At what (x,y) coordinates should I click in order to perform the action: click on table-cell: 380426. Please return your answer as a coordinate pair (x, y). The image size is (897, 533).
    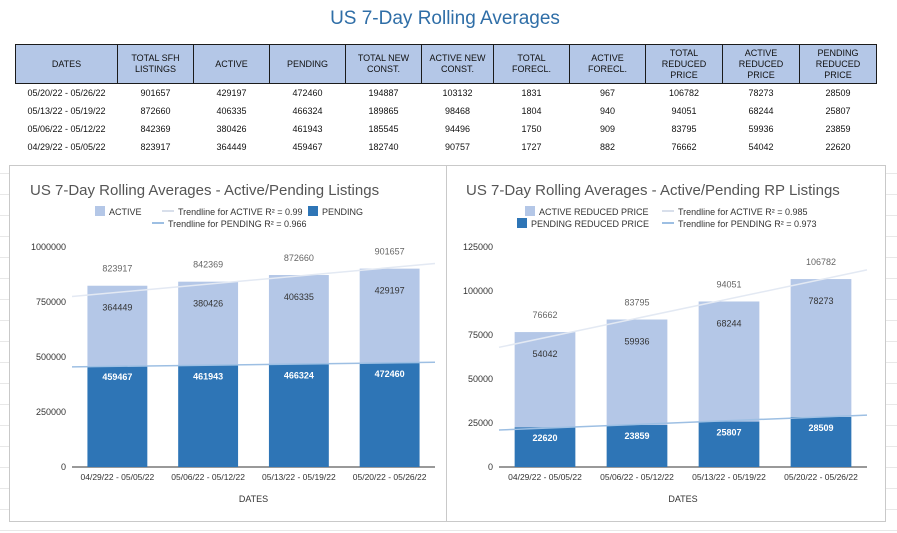
    Looking at the image, I should click on (231, 129).